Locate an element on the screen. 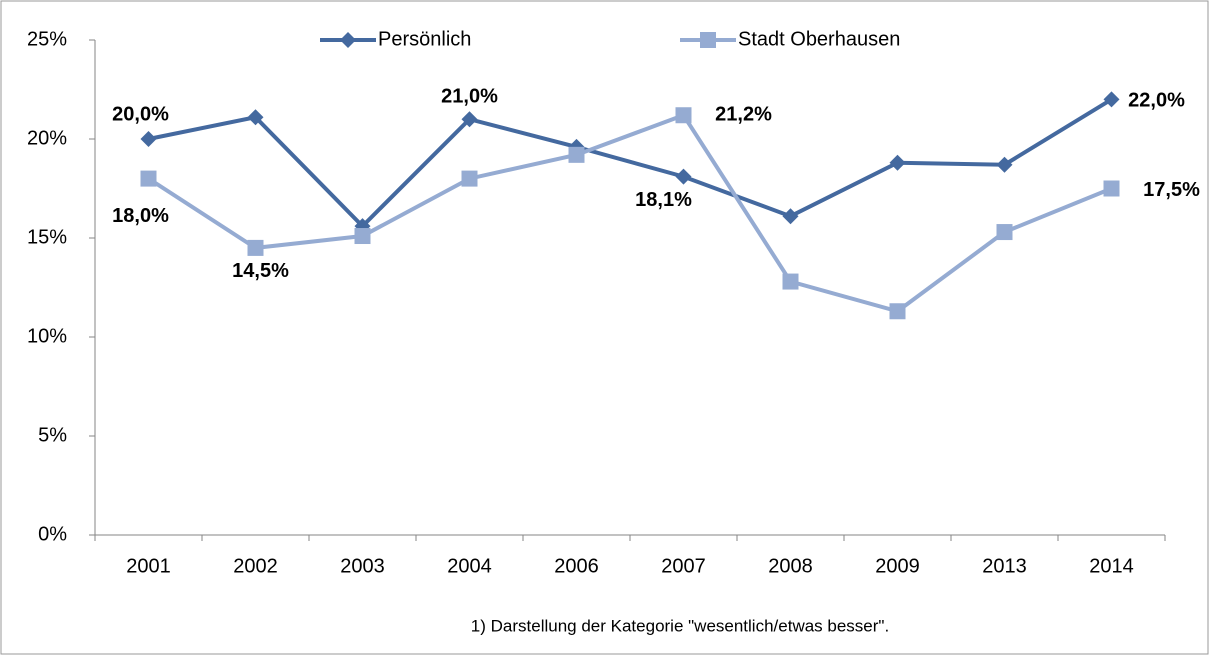 This screenshot has height=657, width=1211. data-label: 21,2% is located at coordinates (743, 115).